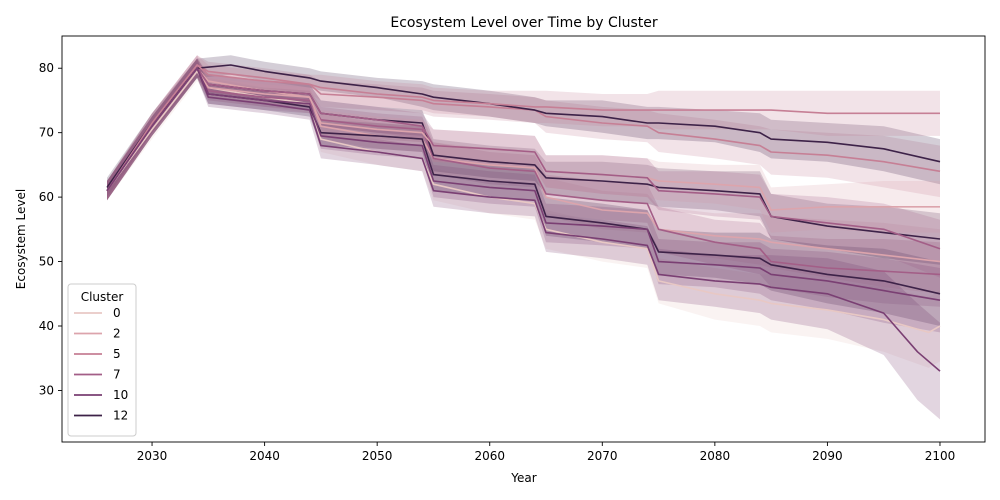 The width and height of the screenshot is (1000, 500). I want to click on legend-label-10: 10, so click(120, 395).